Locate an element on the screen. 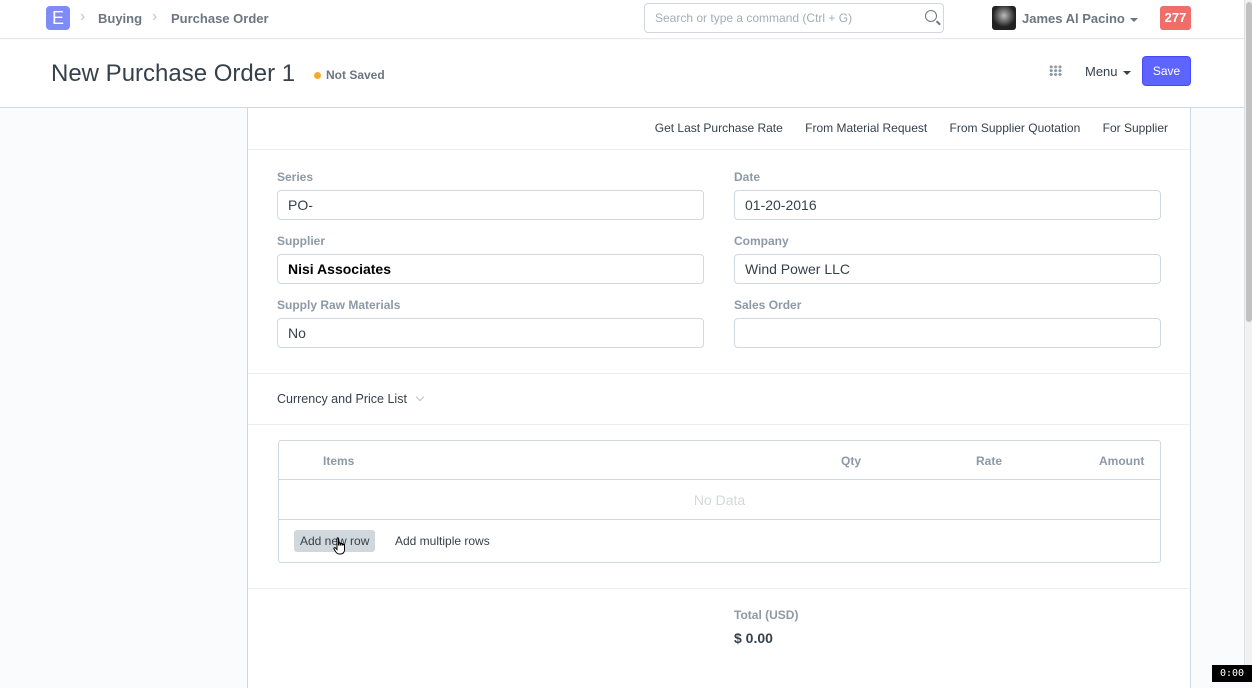 This screenshot has width=1252, height=688. total-value: $ 0.00 is located at coordinates (753, 638).